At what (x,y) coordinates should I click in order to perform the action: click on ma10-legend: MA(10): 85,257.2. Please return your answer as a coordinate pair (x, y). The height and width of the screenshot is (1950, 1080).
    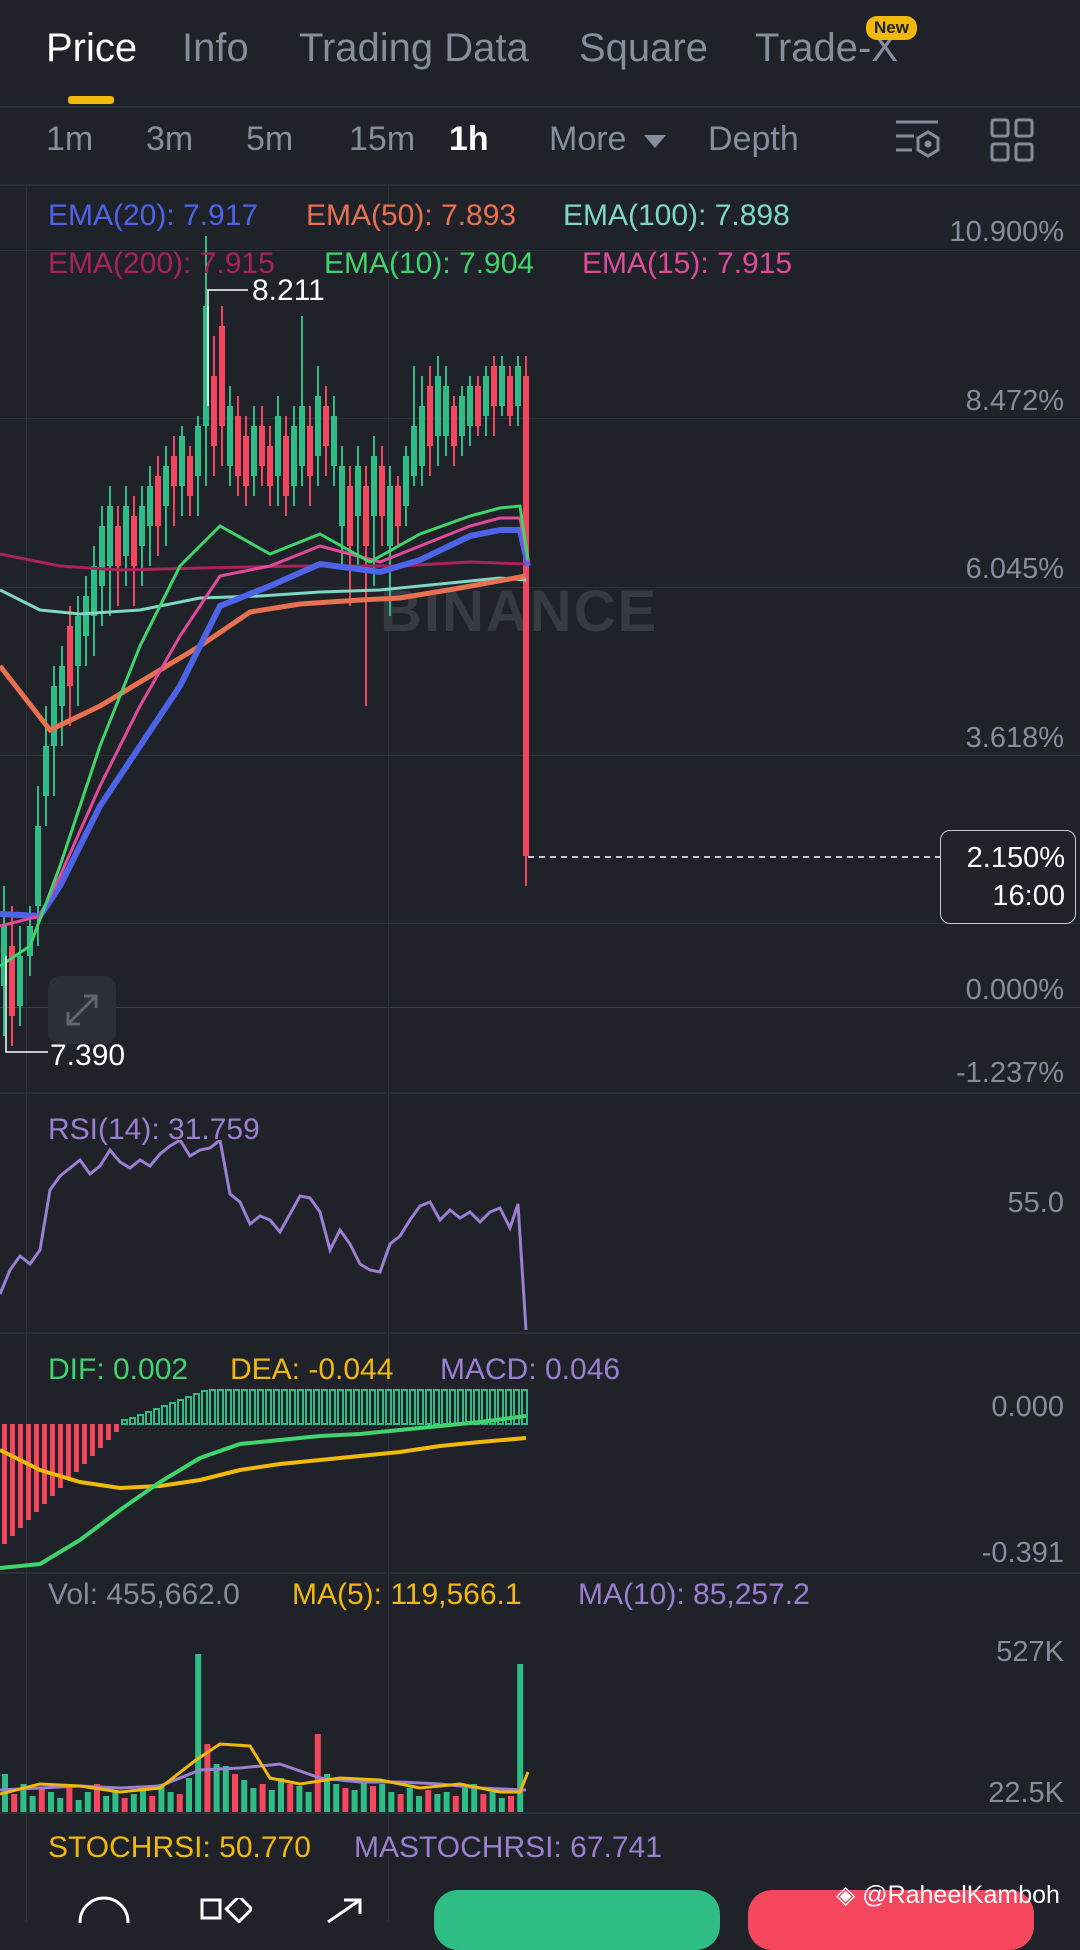
    Looking at the image, I should click on (694, 1594).